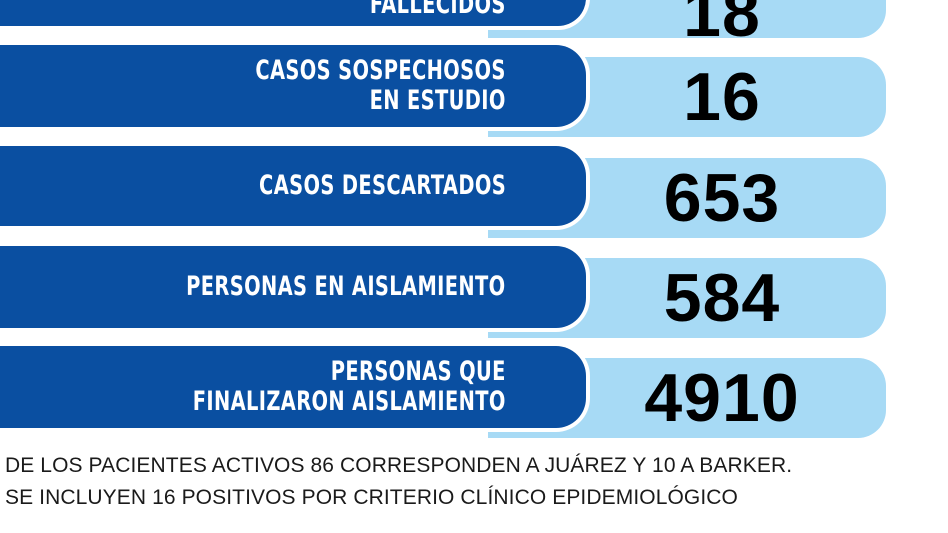  I want to click on stat-label: CASOS SOSPECHOSOS EN ESTUDIO, so click(381, 86).